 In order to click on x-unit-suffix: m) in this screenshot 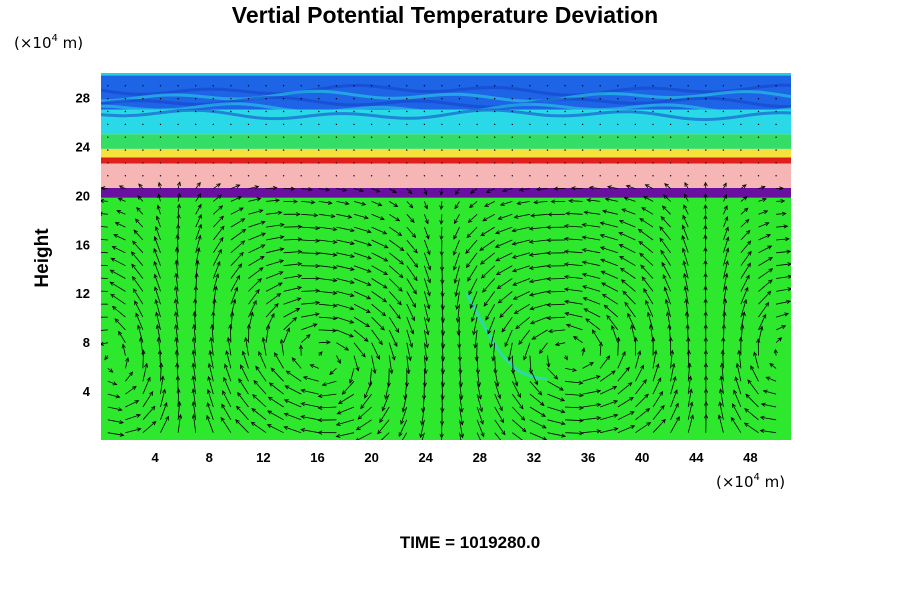, I will do `click(772, 482)`.